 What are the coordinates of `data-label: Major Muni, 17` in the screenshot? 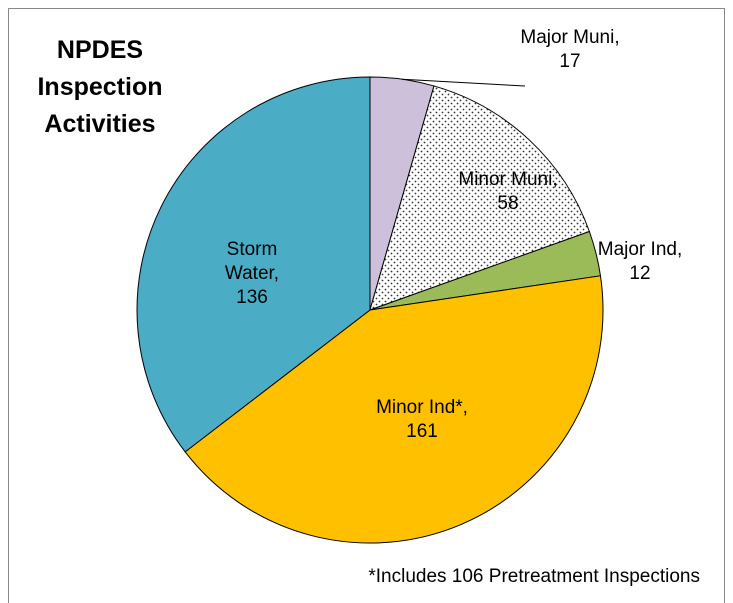 It's located at (570, 49).